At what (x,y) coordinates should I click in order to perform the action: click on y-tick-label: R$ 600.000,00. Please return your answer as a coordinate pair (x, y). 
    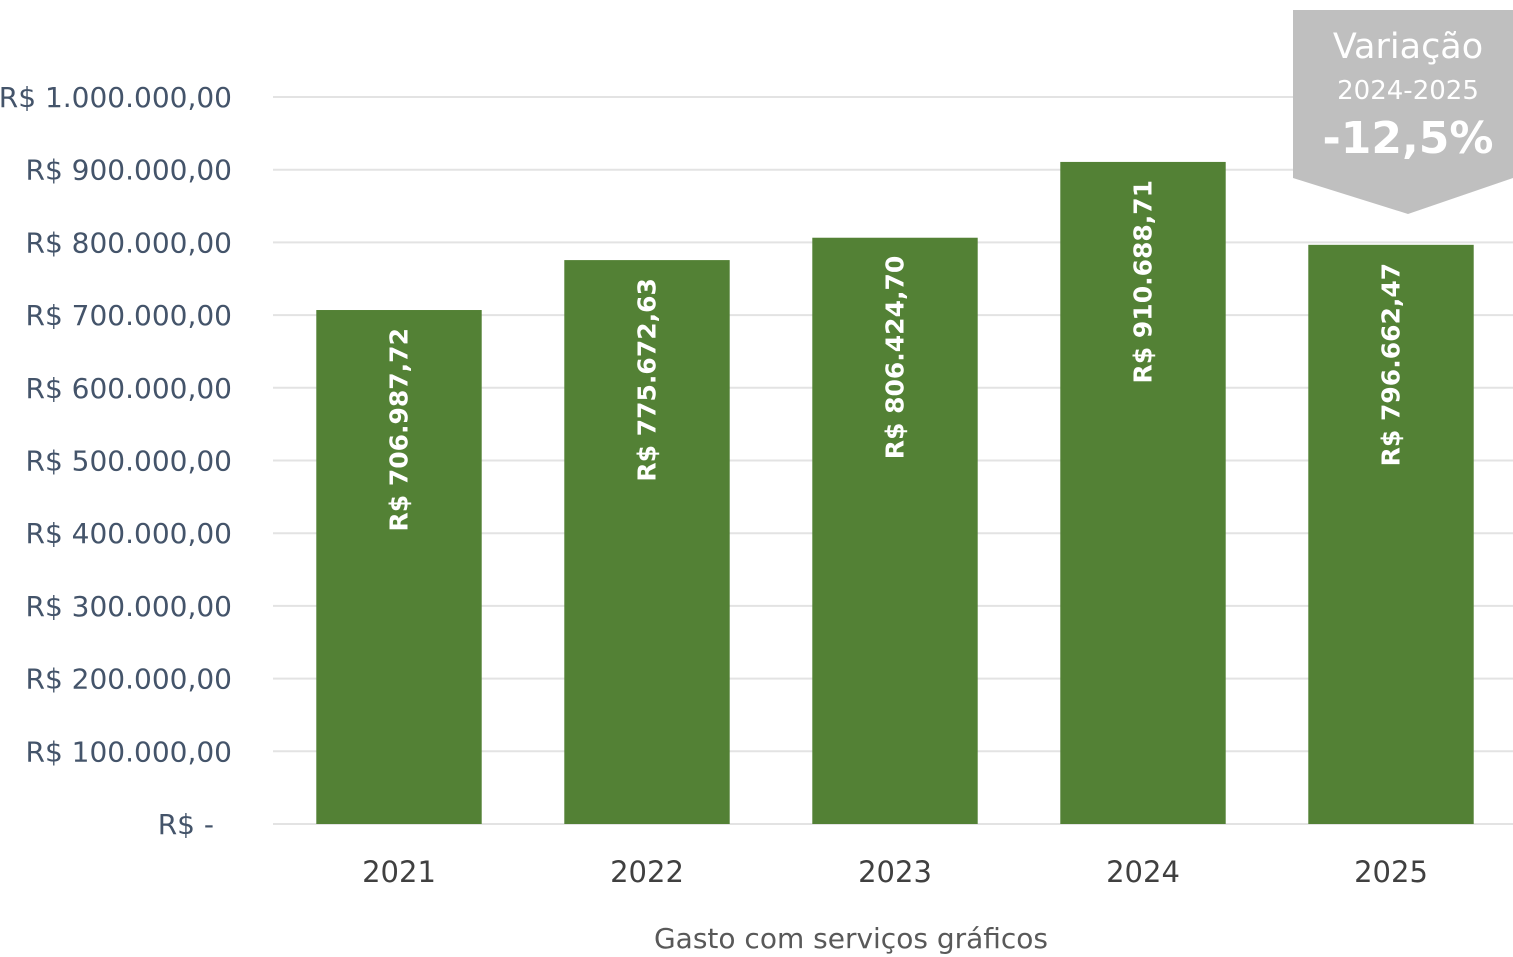
    Looking at the image, I should click on (129, 388).